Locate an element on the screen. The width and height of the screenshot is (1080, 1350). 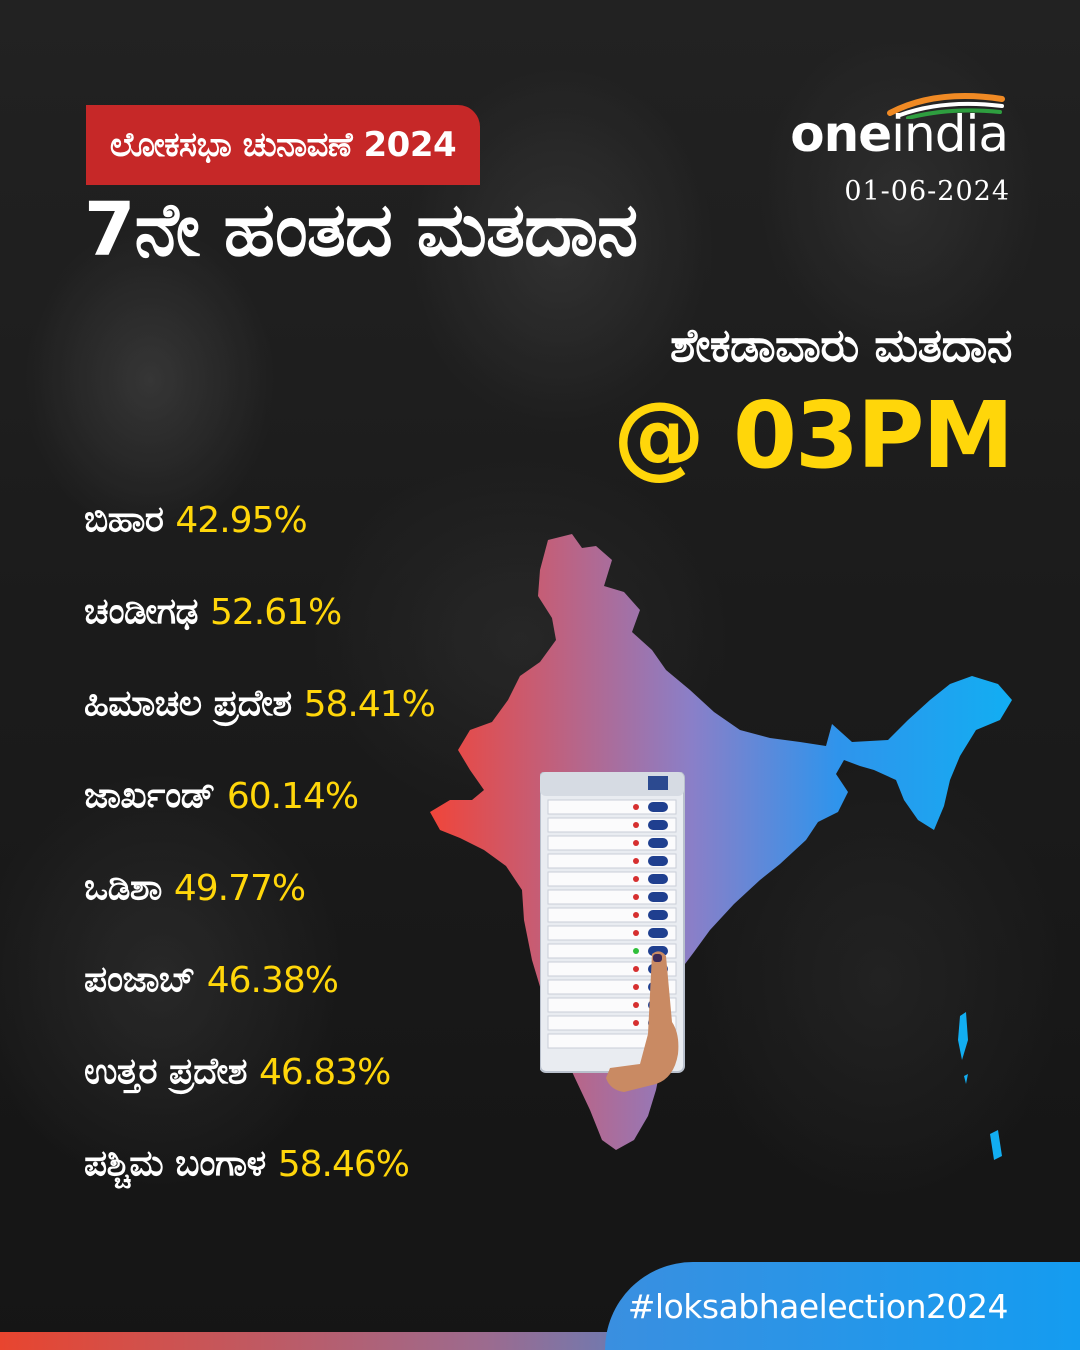
hashtag-panel is located at coordinates (842, 1306).